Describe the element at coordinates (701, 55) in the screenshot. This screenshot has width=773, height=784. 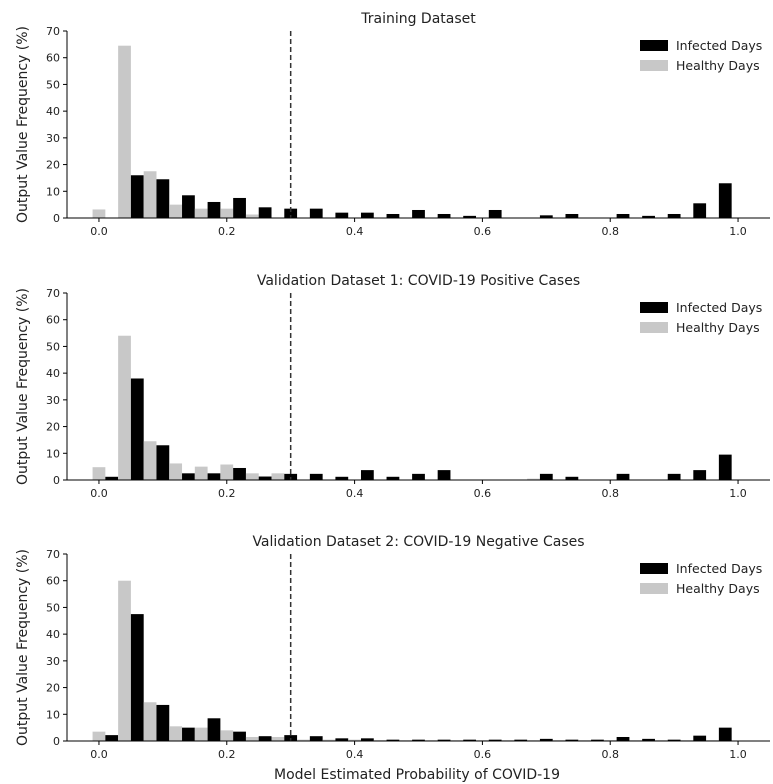
I see `legend: Infected Days Healthy Days` at that location.